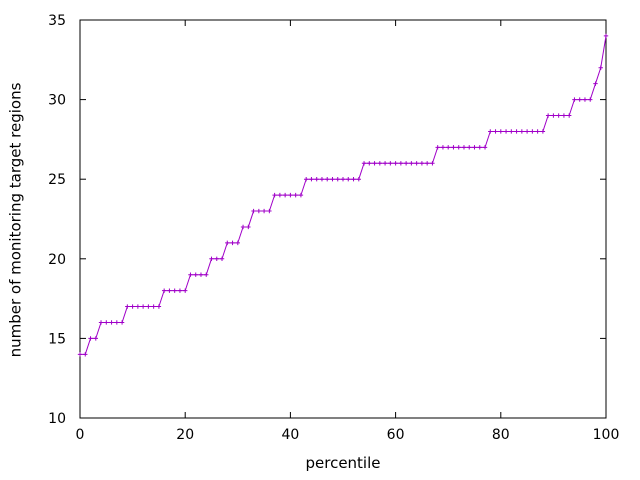  What do you see at coordinates (57, 260) in the screenshot?
I see `y-tick-label: 20` at bounding box center [57, 260].